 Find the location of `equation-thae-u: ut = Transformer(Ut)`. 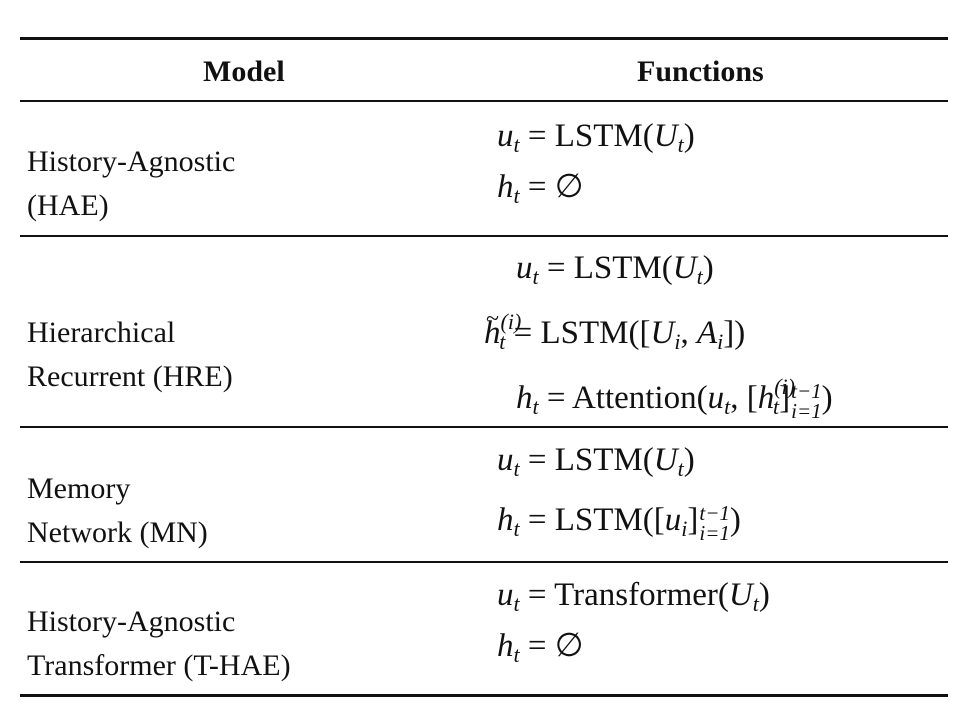

equation-thae-u: ut = Transformer(Ut) is located at coordinates (633, 596).